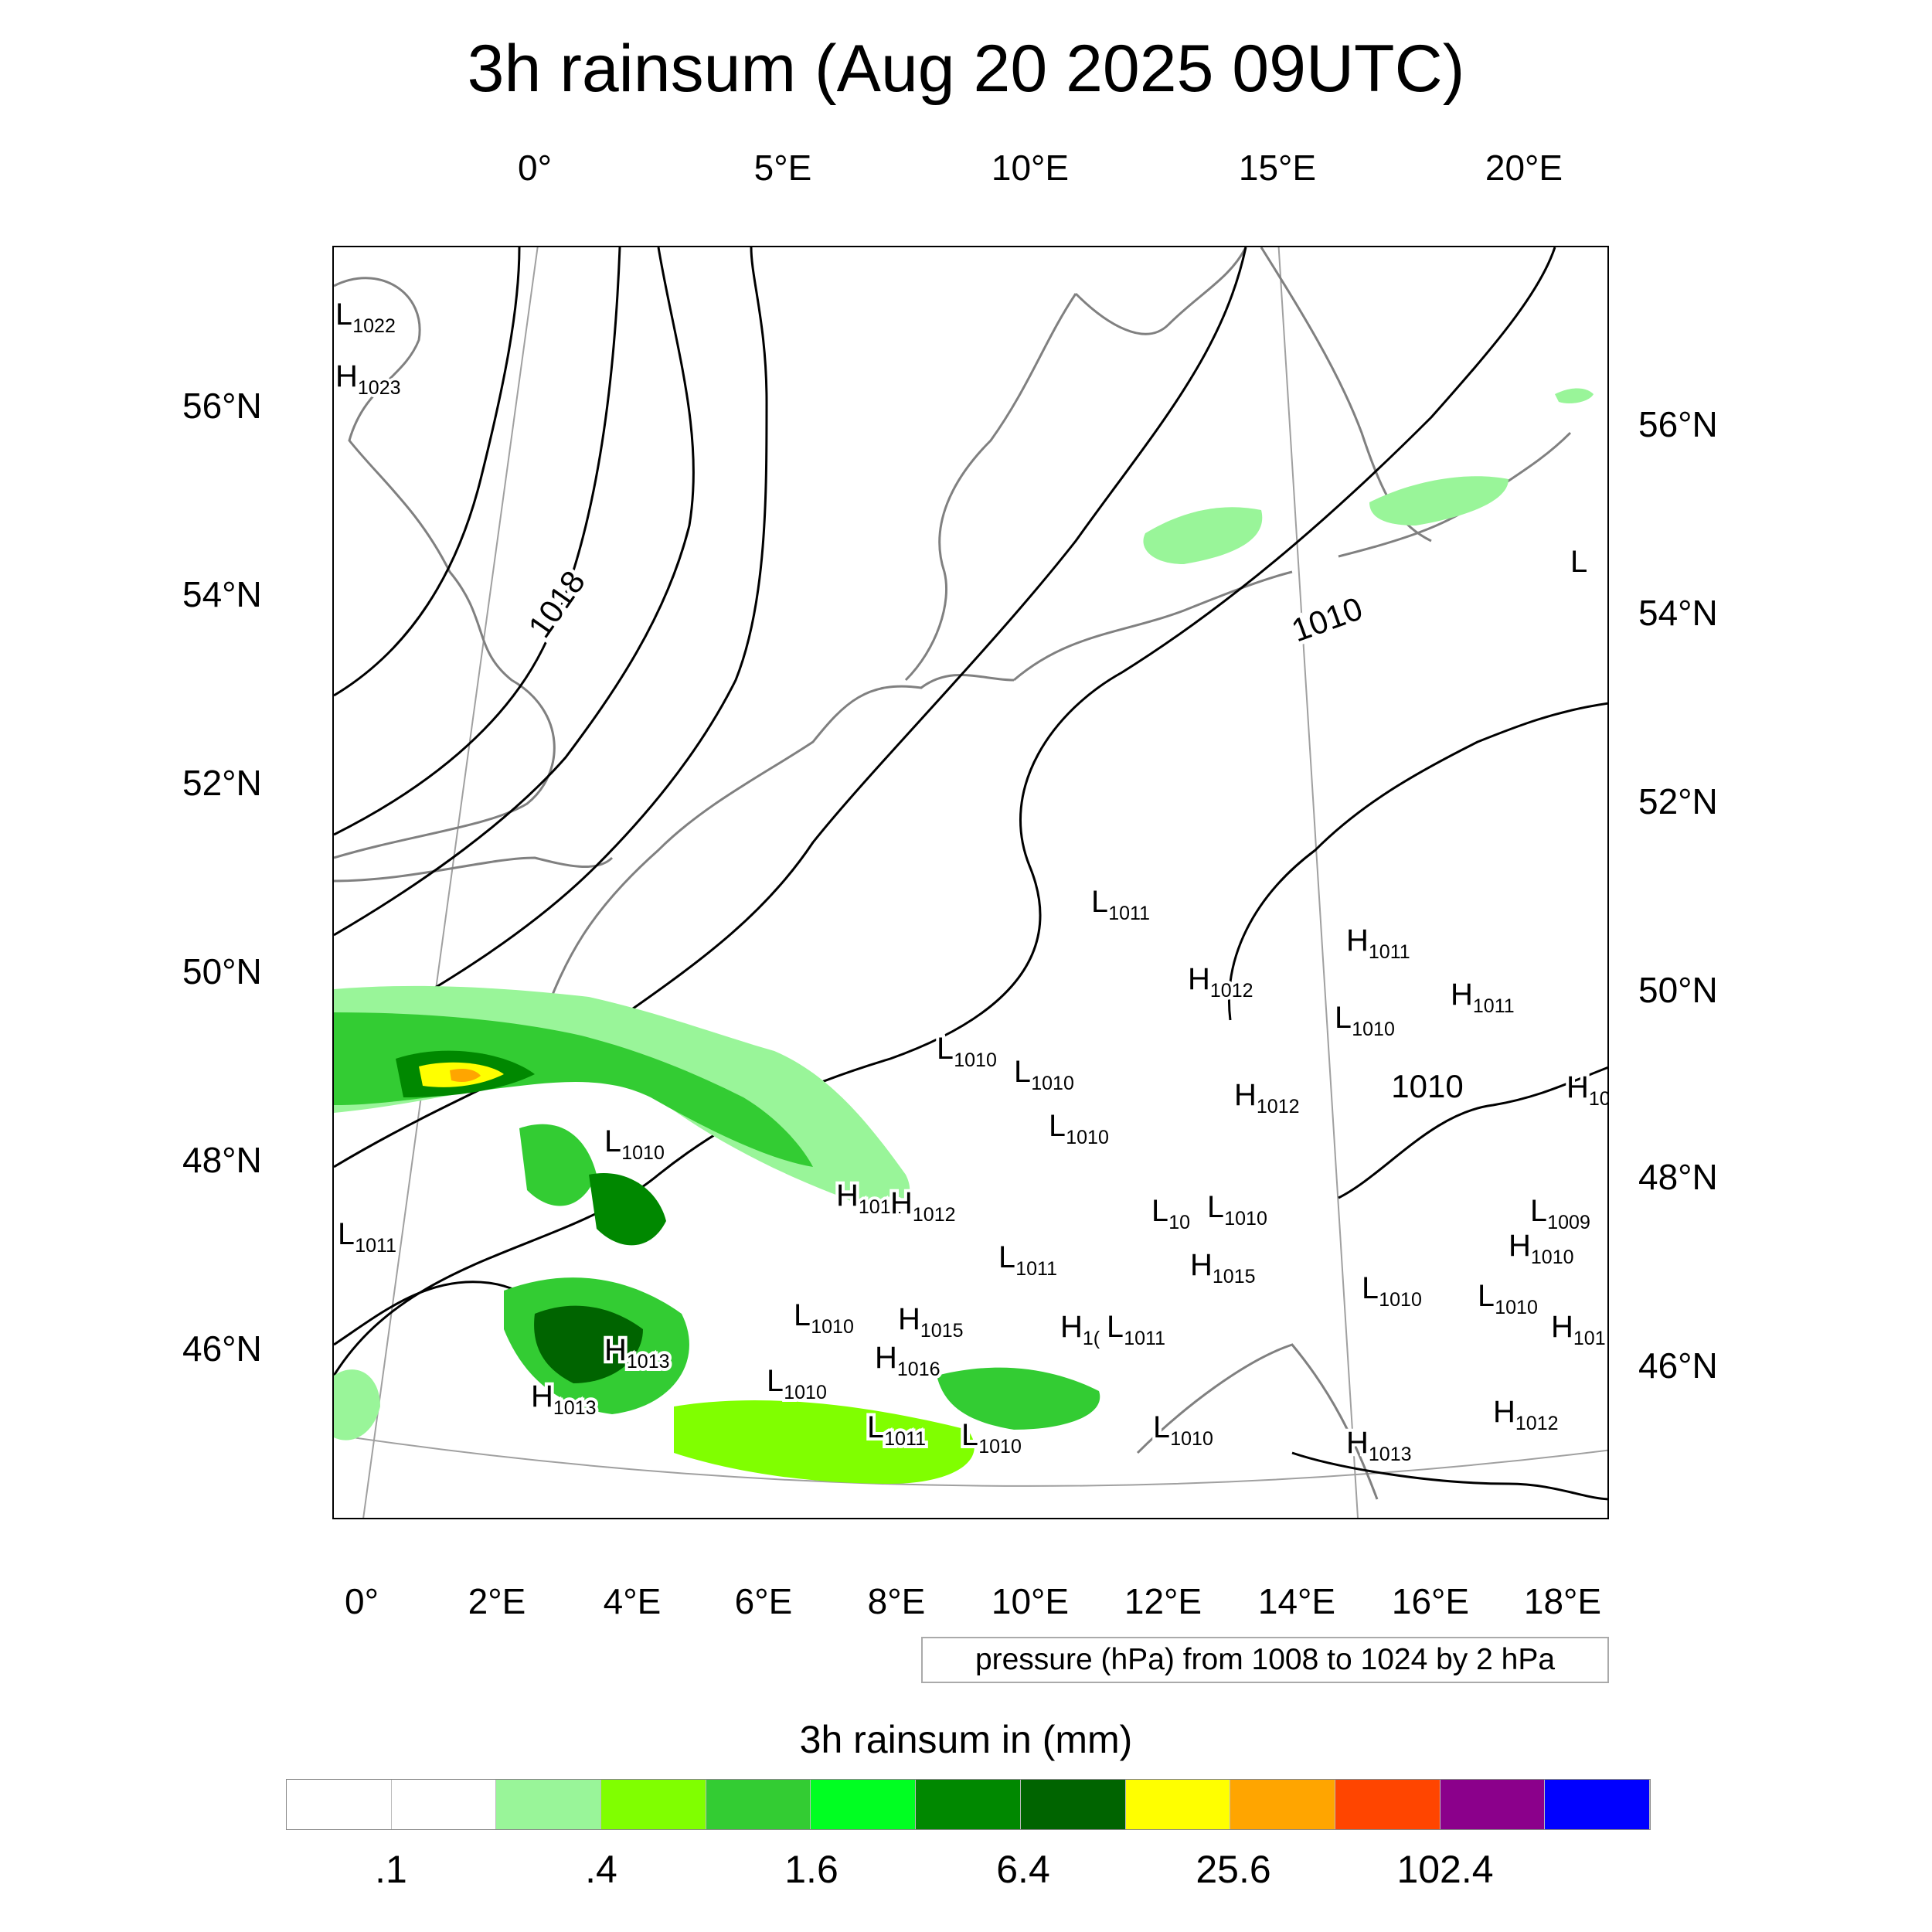 Image resolution: width=1932 pixels, height=1932 pixels. Describe the element at coordinates (222, 971) in the screenshot. I see `left-lat-label: 50°N` at that location.